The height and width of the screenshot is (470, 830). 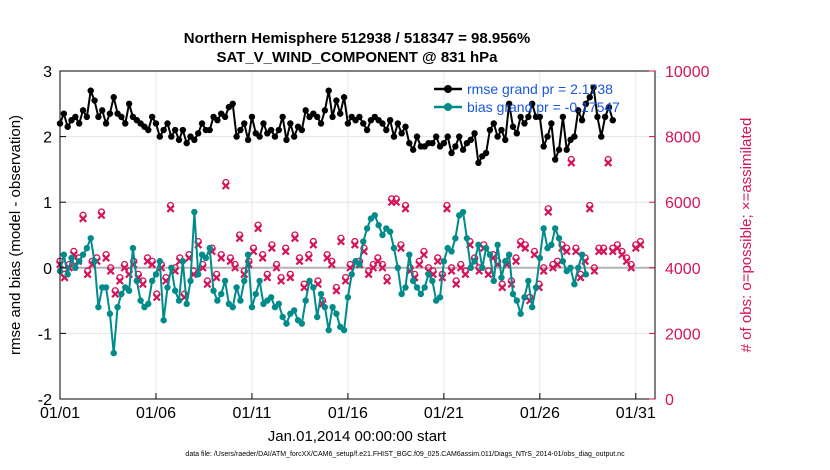 What do you see at coordinates (45, 334) in the screenshot?
I see `left-tick-label-1: -1` at bounding box center [45, 334].